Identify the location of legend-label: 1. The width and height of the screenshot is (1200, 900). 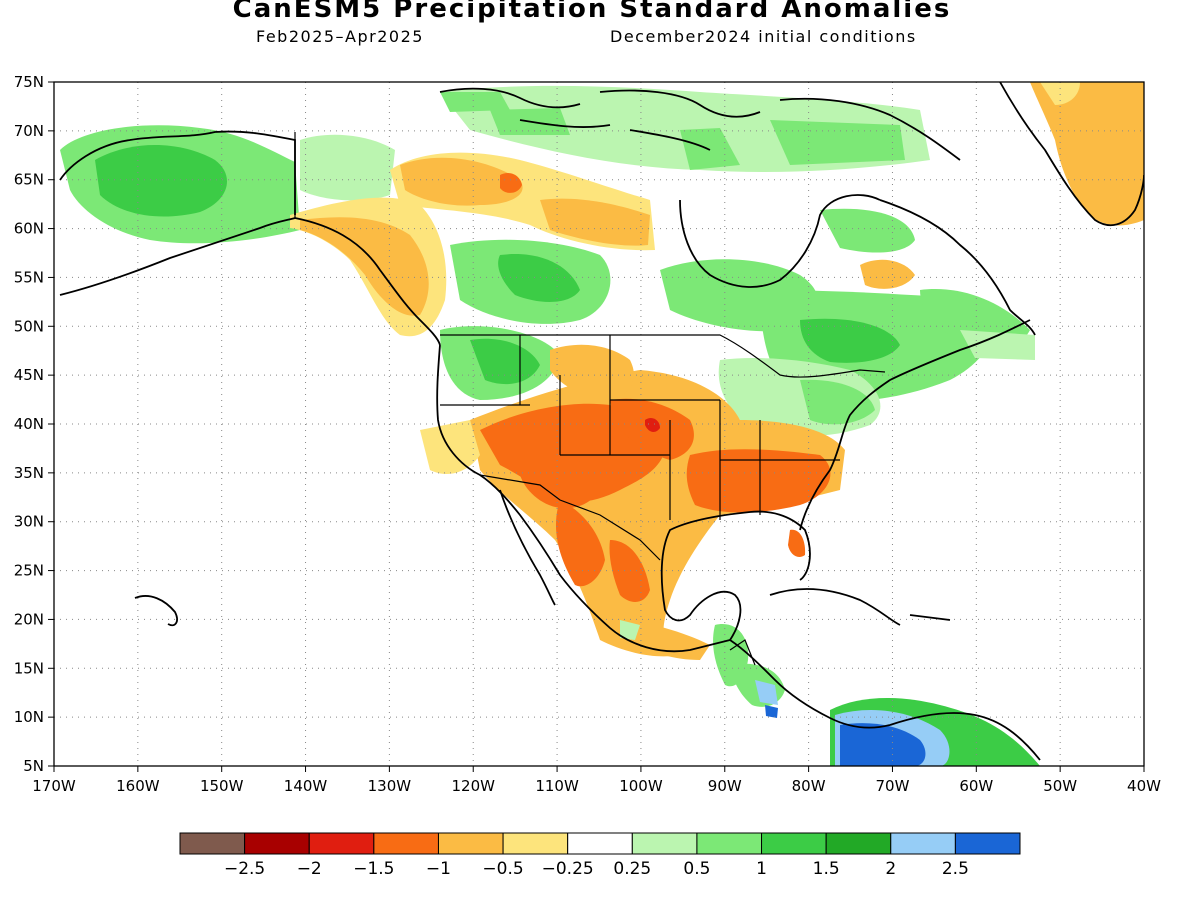
(761, 869).